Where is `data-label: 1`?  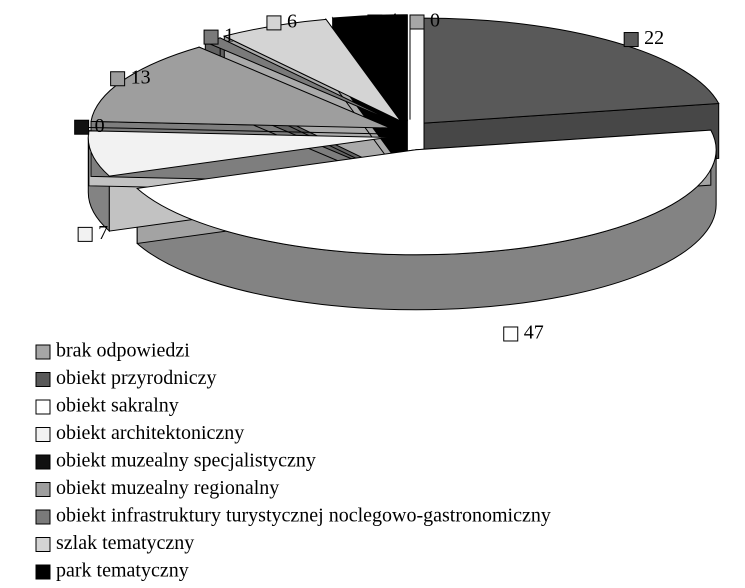
data-label: 1 is located at coordinates (229, 36).